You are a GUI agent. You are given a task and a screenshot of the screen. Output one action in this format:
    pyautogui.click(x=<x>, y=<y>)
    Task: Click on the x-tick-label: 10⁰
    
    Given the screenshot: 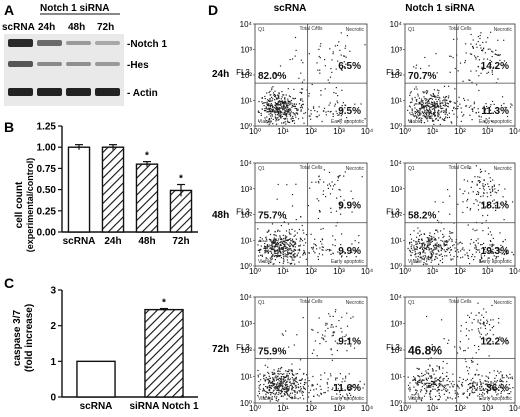 What is the action you would take?
    pyautogui.click(x=405, y=408)
    